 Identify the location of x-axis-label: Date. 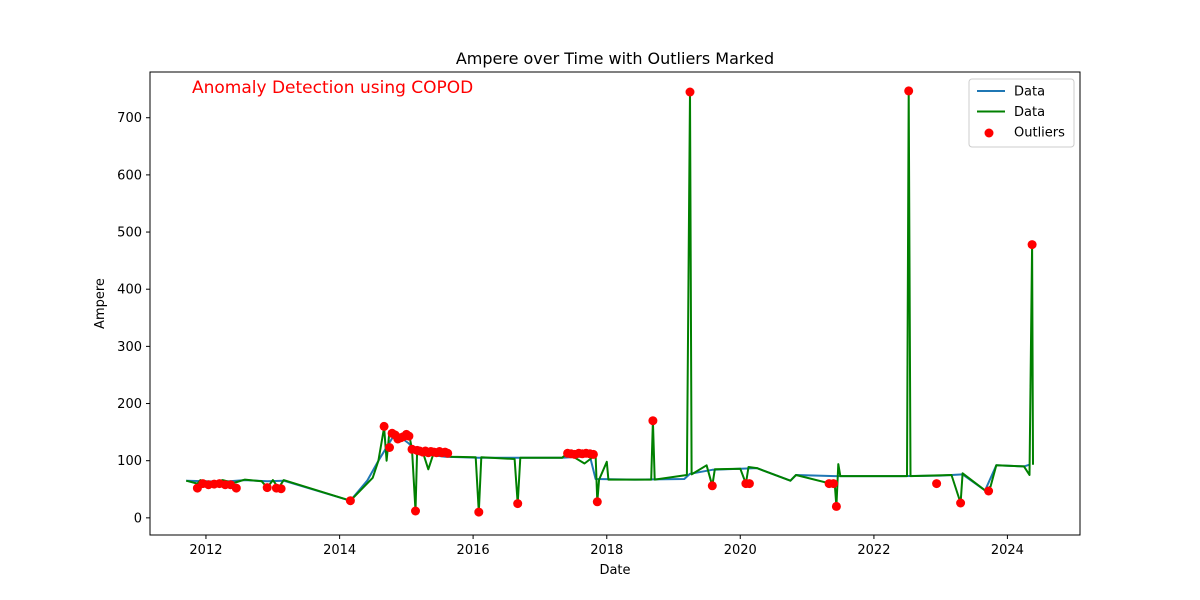
(614, 570).